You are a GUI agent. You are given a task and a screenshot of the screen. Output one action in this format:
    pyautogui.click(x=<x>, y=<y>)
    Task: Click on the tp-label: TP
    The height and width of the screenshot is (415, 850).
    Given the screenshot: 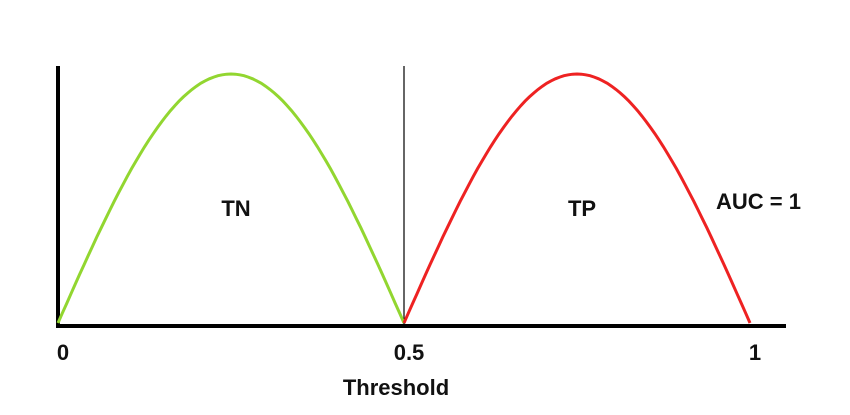 What is the action you would take?
    pyautogui.click(x=582, y=208)
    